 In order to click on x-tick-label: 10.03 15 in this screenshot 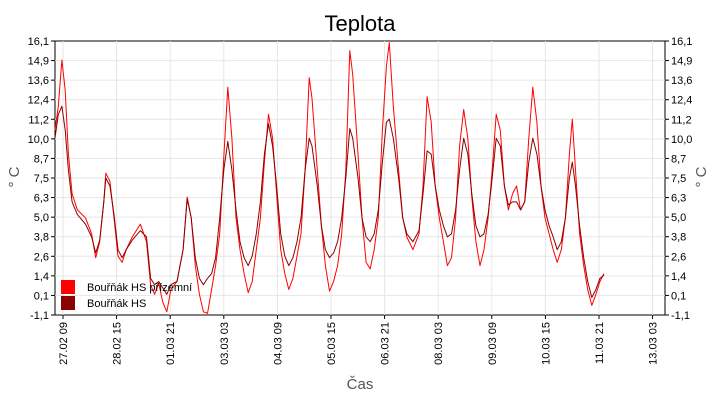, I will do `click(546, 343)`.